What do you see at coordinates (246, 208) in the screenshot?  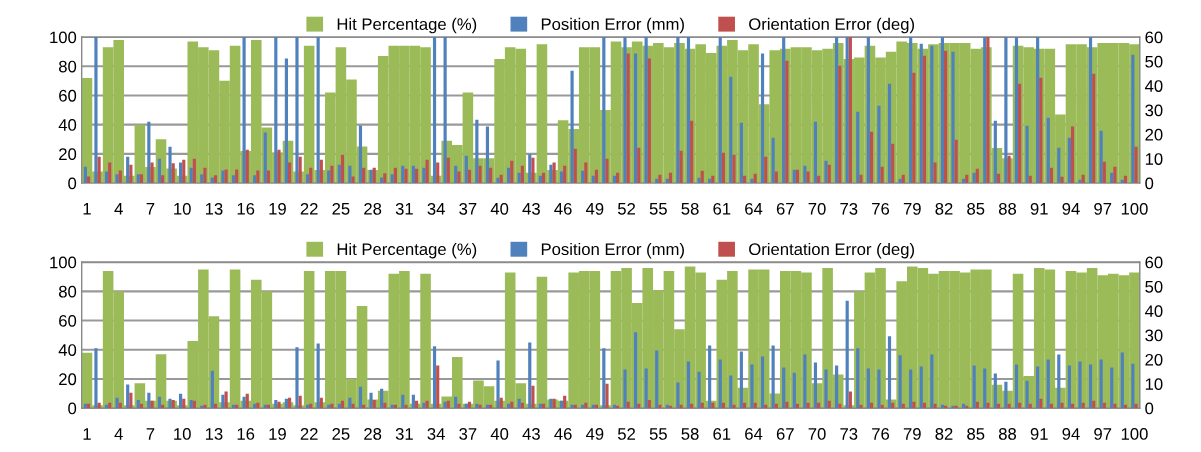 I see `x-tick-label: 16` at bounding box center [246, 208].